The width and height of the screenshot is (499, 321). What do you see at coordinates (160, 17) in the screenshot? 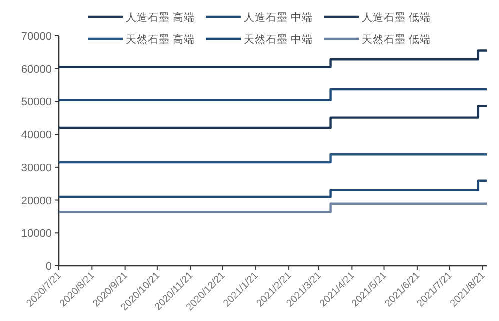
I see `legend-label: 人造石墨 高端` at bounding box center [160, 17].